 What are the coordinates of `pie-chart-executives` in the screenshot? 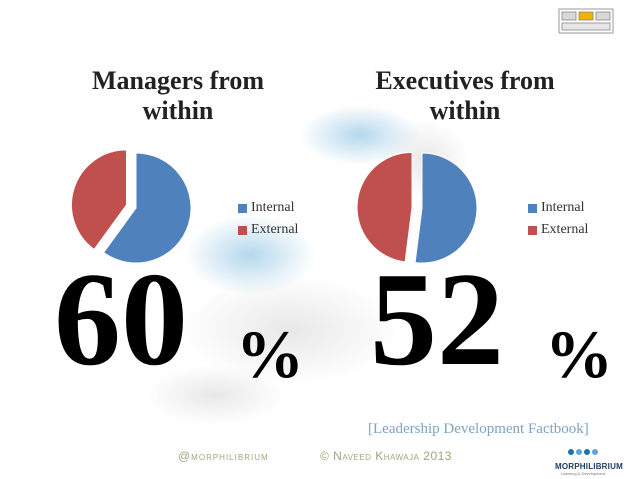 It's located at (417, 207).